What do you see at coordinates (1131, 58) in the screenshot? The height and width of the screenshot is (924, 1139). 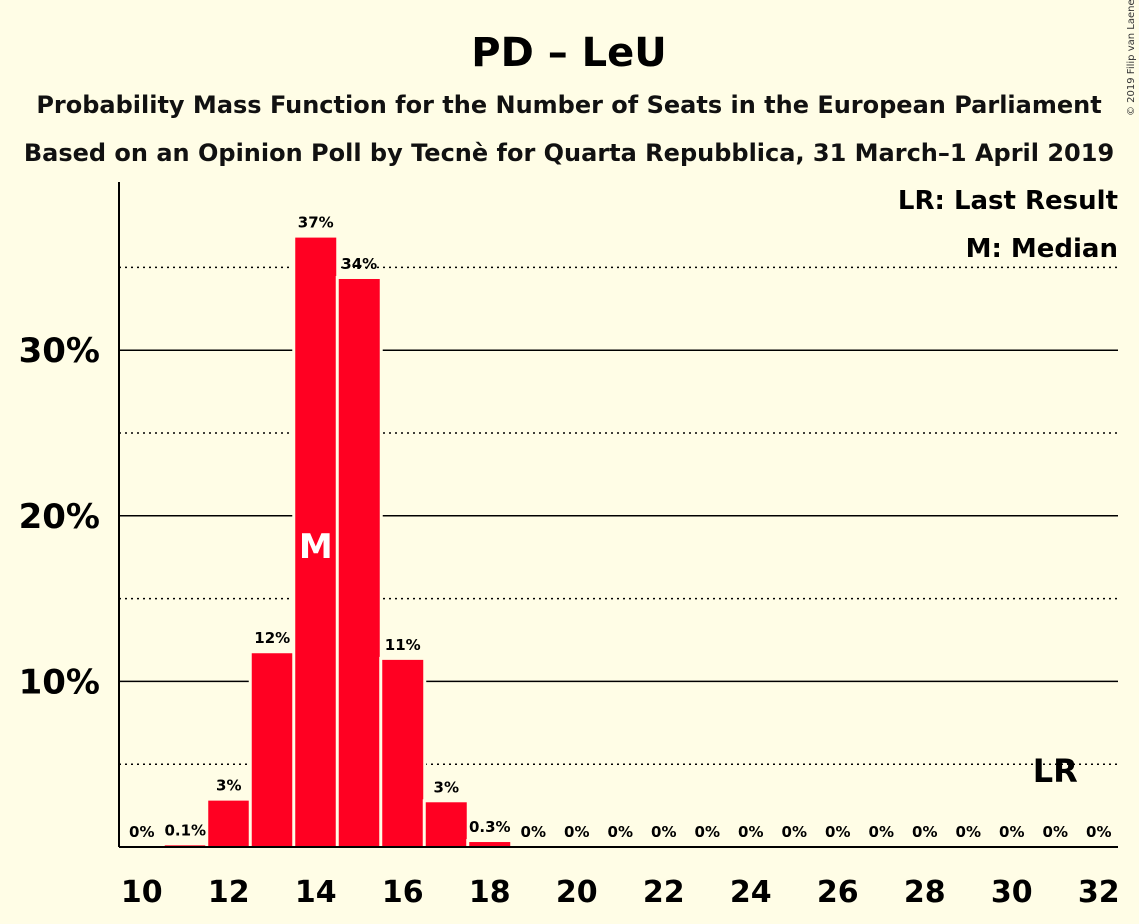 I see `copyright-text: © 2019 Filip van Laenen` at bounding box center [1131, 58].